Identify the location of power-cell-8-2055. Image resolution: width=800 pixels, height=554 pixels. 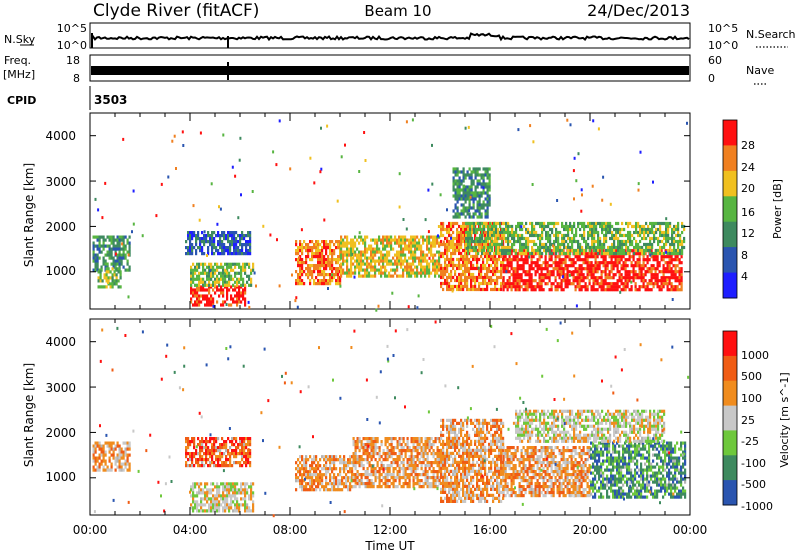
(521, 257).